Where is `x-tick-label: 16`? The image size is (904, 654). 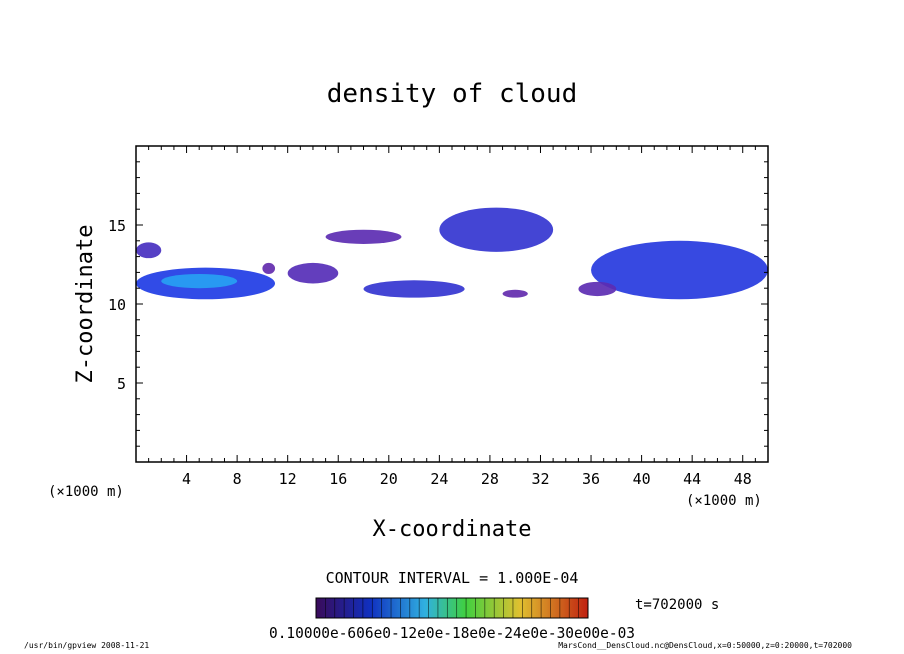
x-tick-label: 16 is located at coordinates (338, 479).